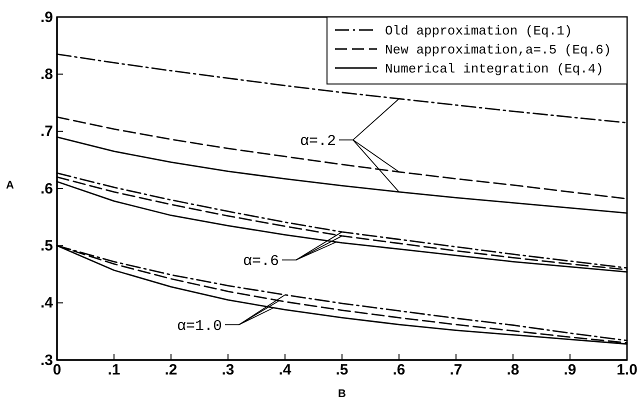  What do you see at coordinates (570, 370) in the screenshot?
I see `x-tick-label: .9` at bounding box center [570, 370].